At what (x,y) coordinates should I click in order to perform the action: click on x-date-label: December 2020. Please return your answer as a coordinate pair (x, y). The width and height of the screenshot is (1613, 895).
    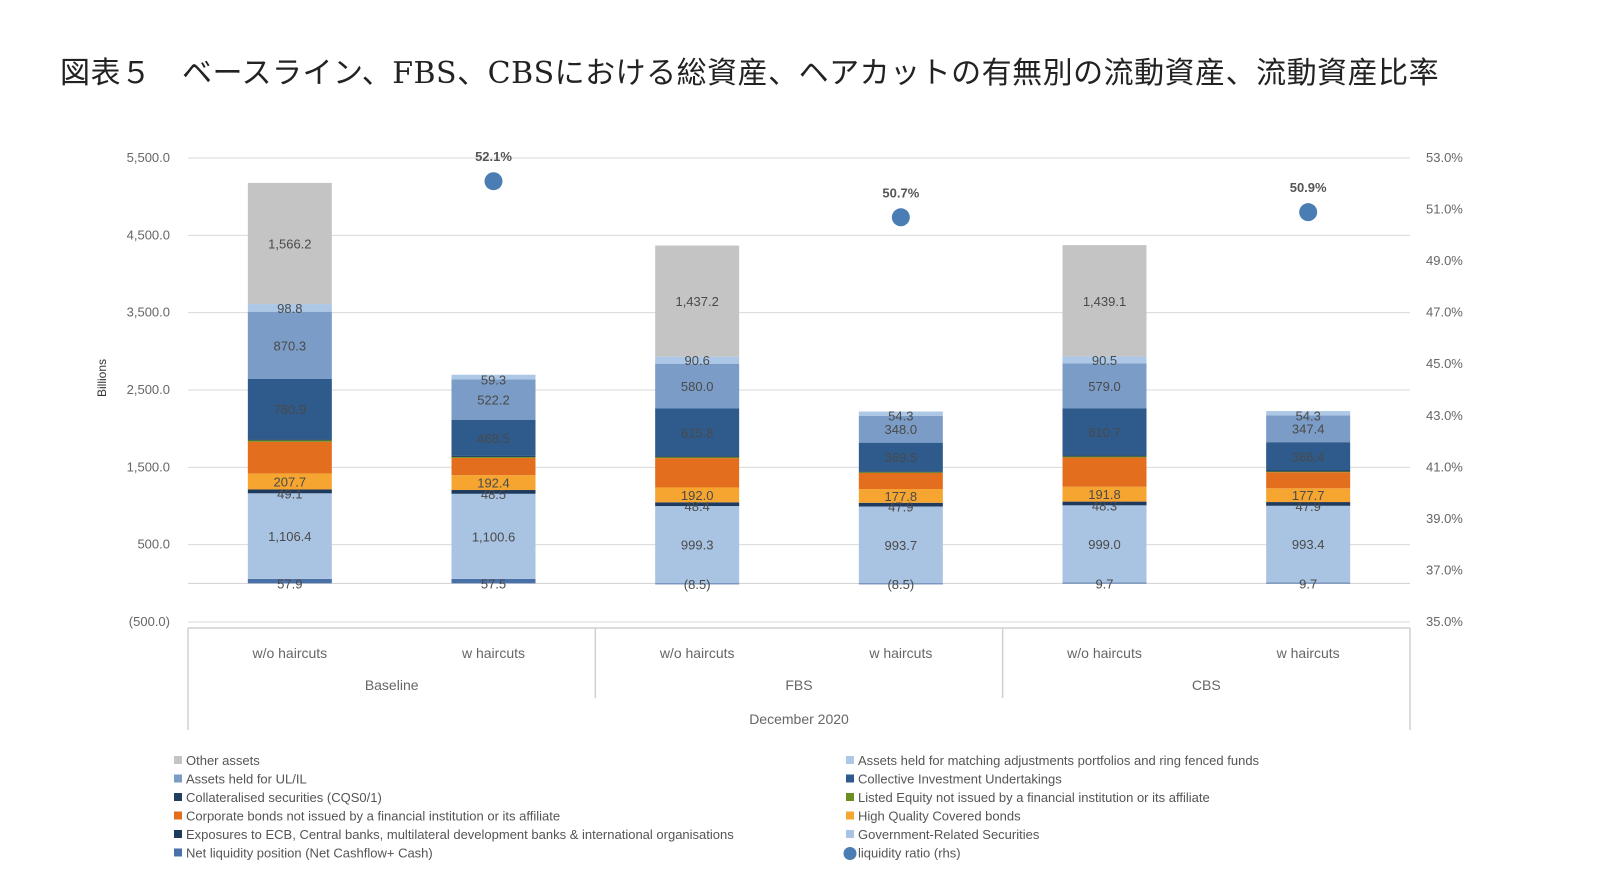
    Looking at the image, I should click on (799, 719).